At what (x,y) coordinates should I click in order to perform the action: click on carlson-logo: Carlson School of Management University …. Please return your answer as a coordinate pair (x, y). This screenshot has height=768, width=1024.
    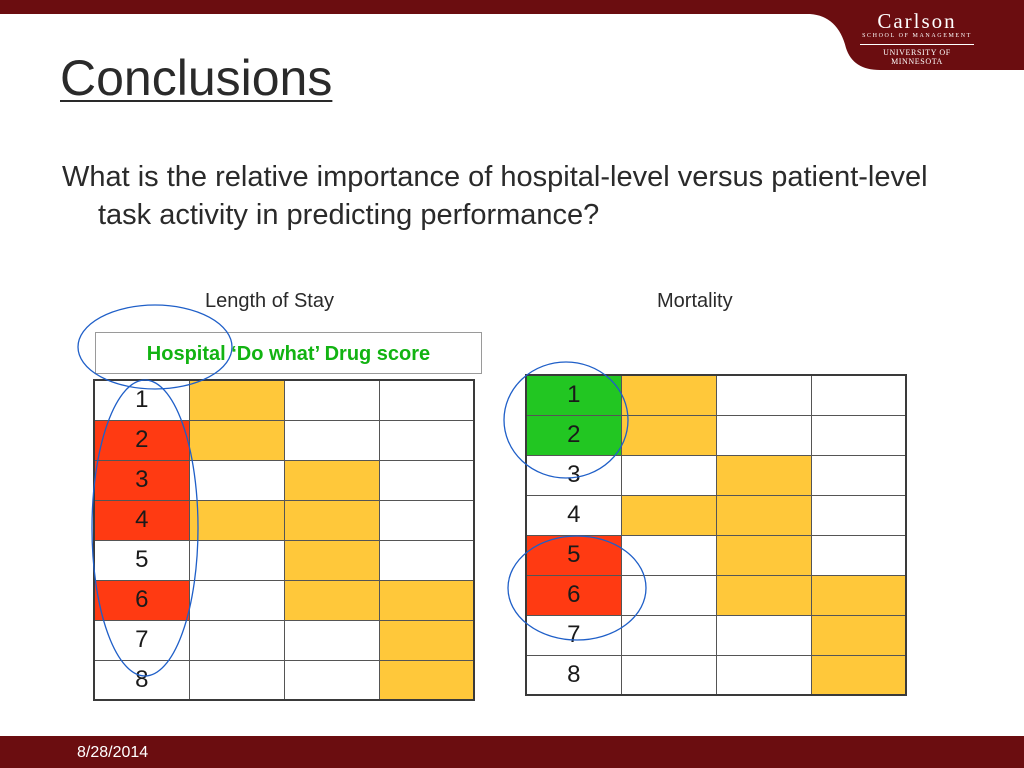
    Looking at the image, I should click on (917, 38).